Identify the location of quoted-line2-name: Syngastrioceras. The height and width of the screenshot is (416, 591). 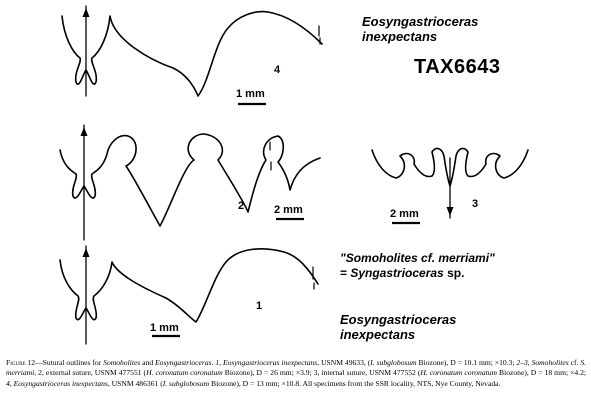
(397, 273).